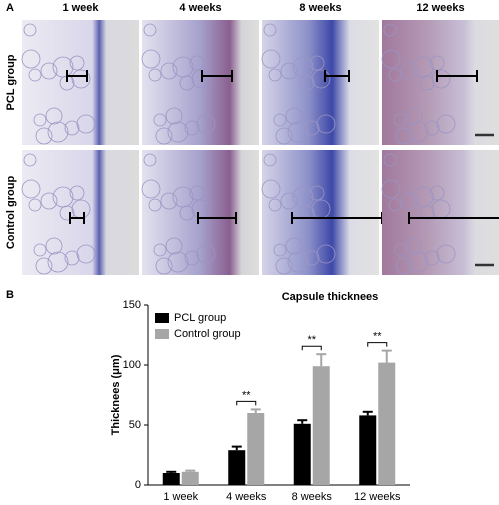 The image size is (499, 505). I want to click on row-label: PCL group, so click(11, 82).